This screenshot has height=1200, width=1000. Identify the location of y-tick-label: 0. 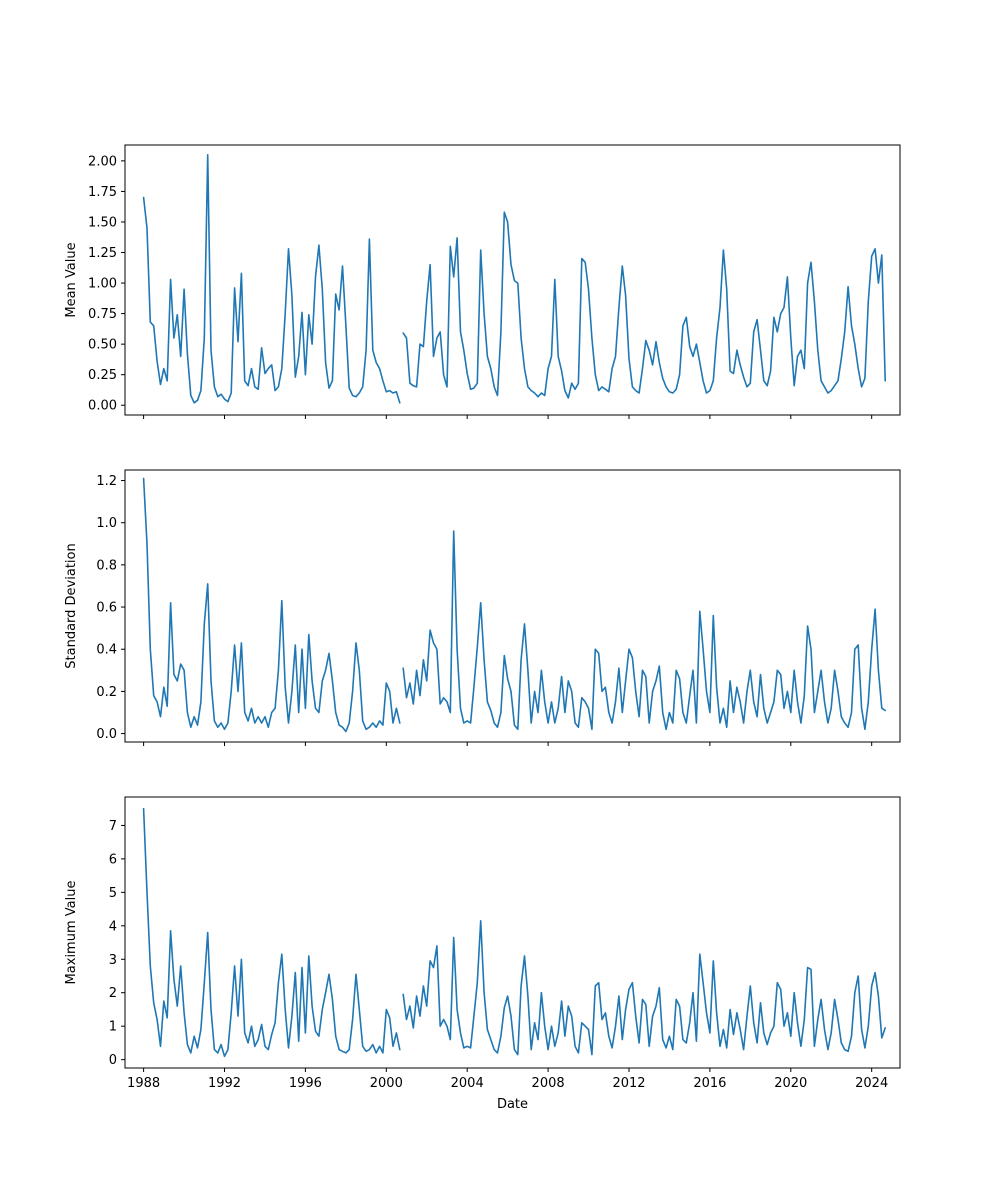
(113, 1060).